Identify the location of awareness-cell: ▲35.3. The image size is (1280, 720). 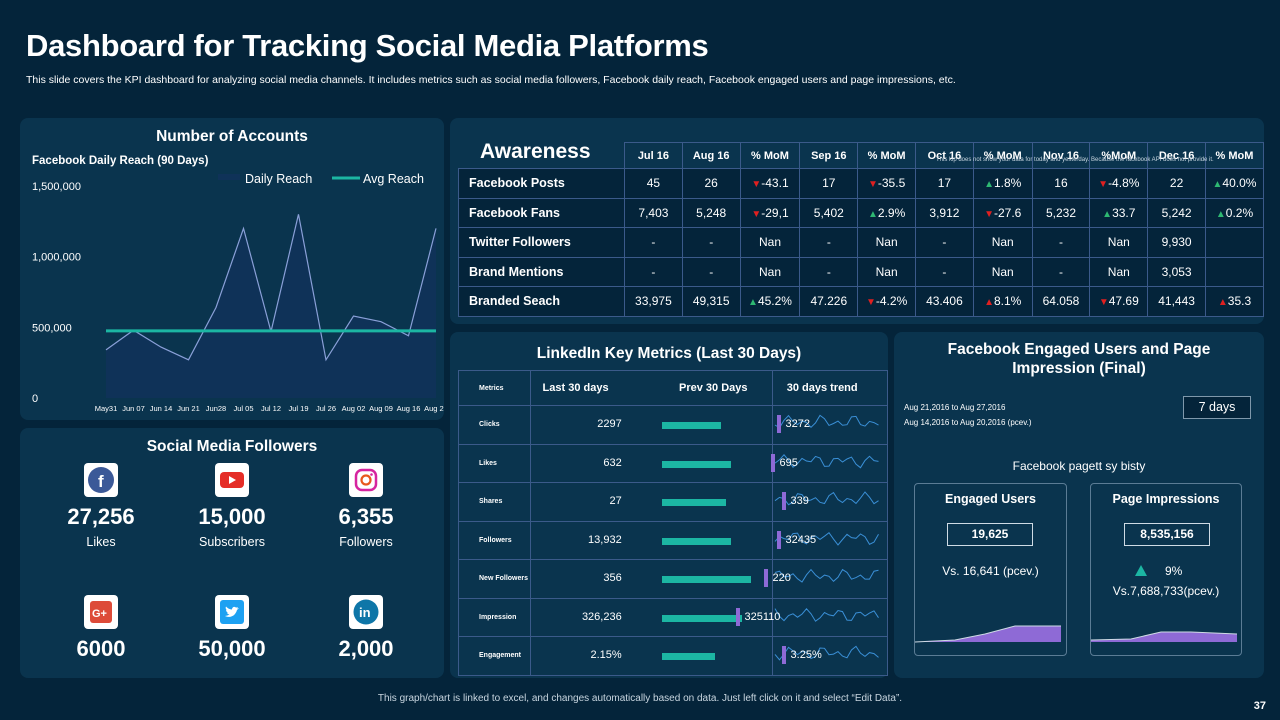
(1234, 301).